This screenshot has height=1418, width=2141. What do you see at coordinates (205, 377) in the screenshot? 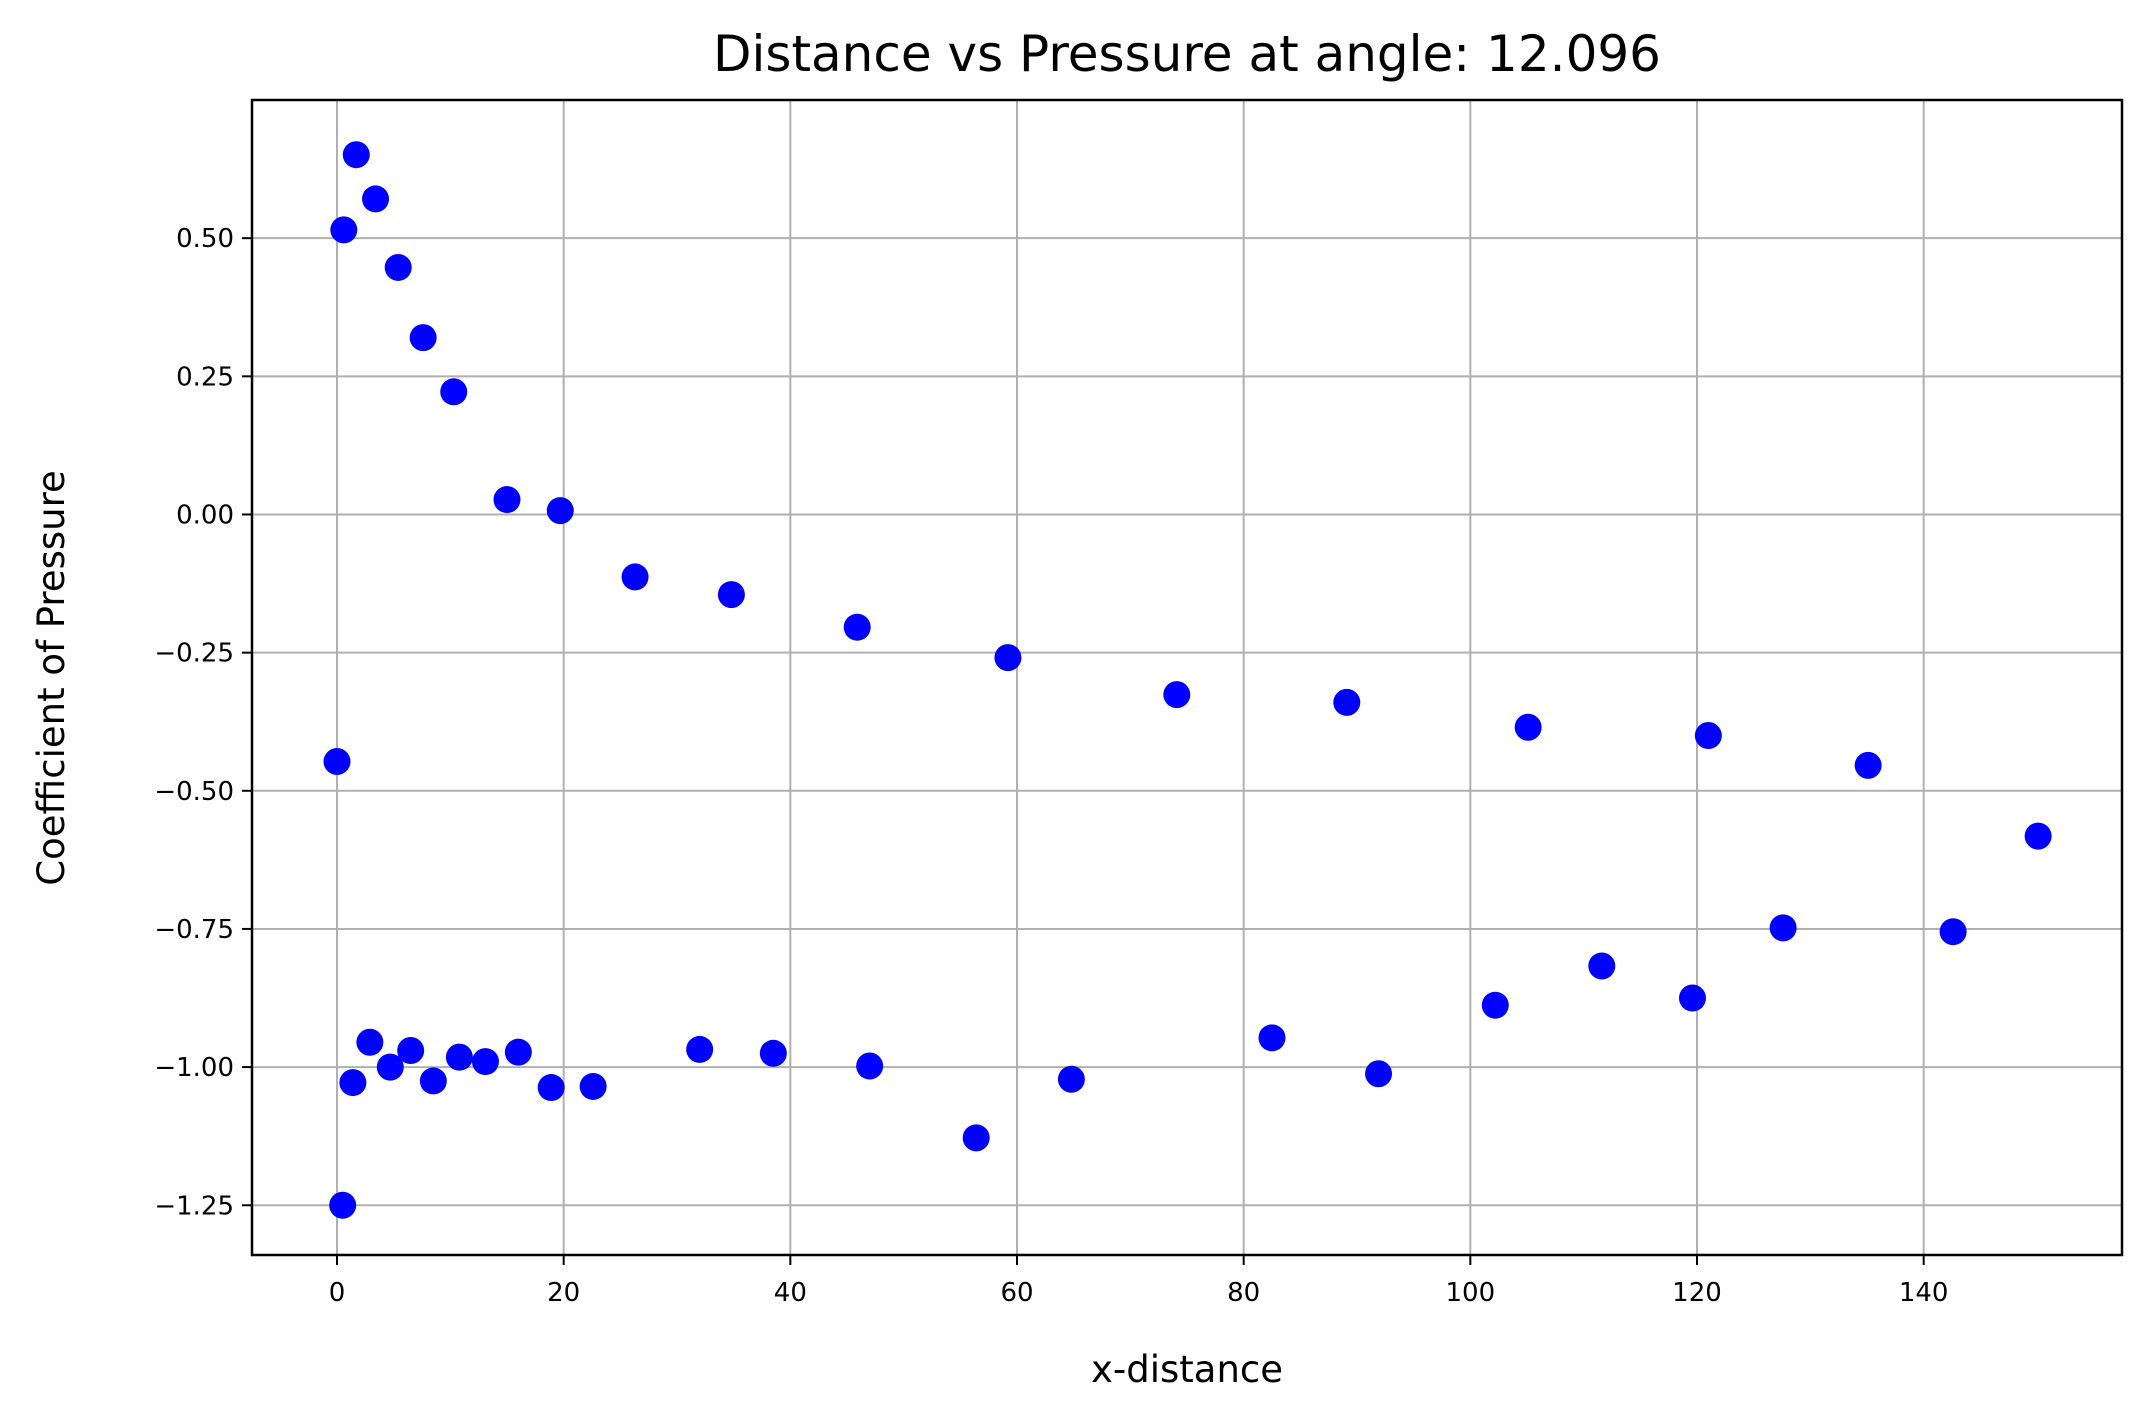
I see `y-tick-label: 0.25` at bounding box center [205, 377].